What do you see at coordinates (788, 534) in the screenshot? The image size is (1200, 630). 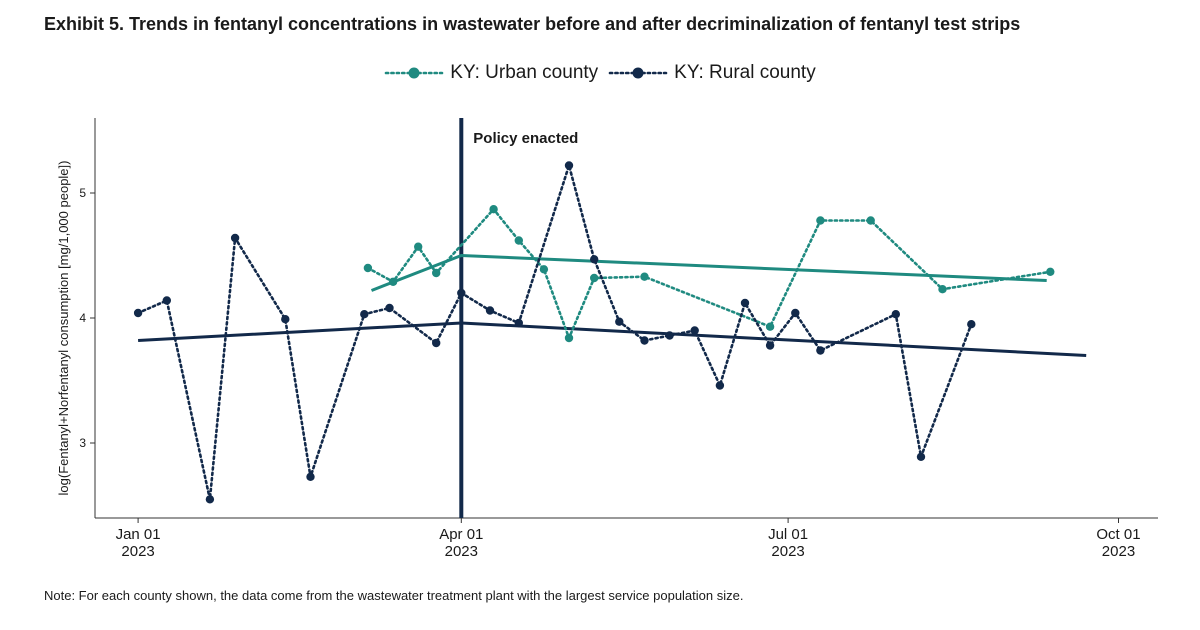 I see `x-tick-label: Jul 01` at bounding box center [788, 534].